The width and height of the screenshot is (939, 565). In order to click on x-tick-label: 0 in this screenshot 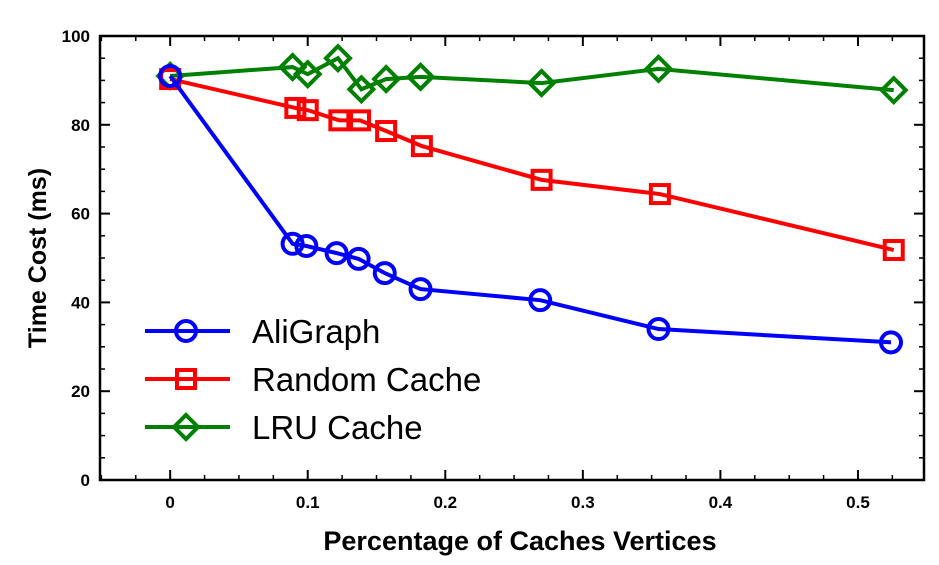, I will do `click(169, 502)`.